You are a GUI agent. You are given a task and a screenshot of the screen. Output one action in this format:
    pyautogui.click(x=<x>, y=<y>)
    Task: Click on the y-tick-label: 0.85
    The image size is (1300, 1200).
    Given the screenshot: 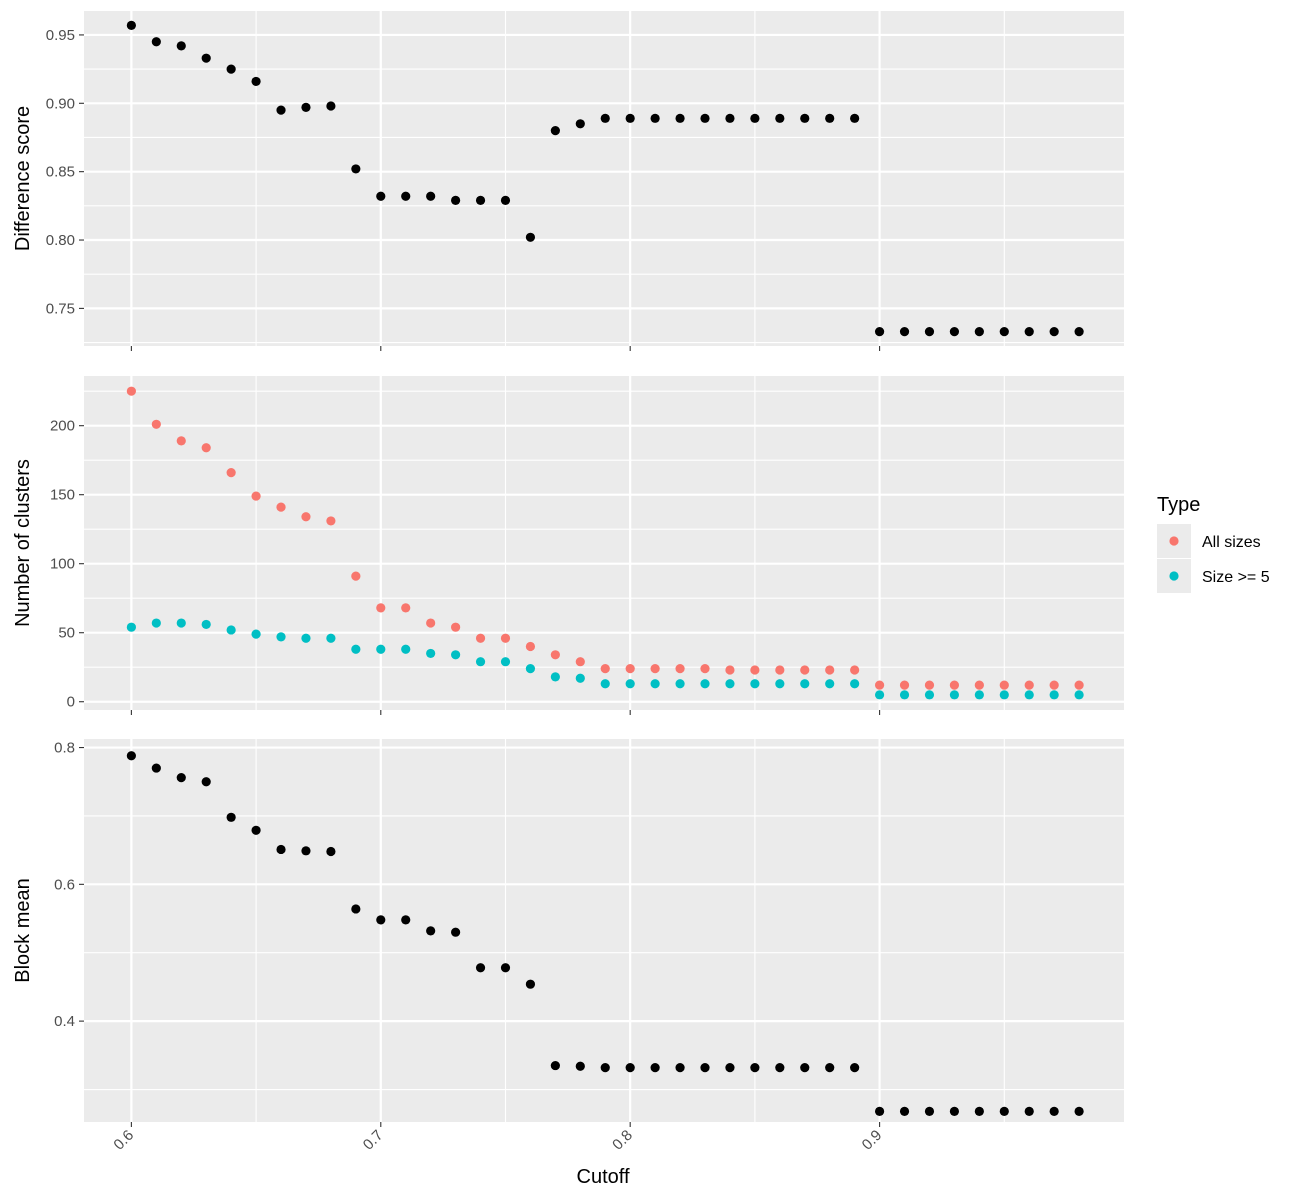 What is the action you would take?
    pyautogui.click(x=60, y=172)
    